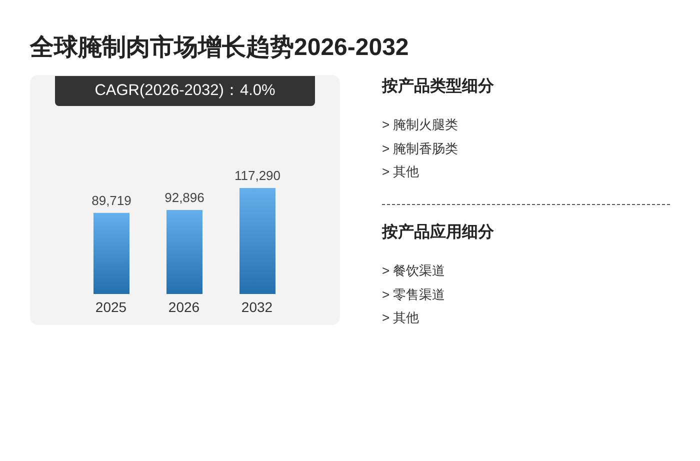 This screenshot has width=700, height=461. Describe the element at coordinates (257, 175) in the screenshot. I see `data-label: 117,290` at that location.